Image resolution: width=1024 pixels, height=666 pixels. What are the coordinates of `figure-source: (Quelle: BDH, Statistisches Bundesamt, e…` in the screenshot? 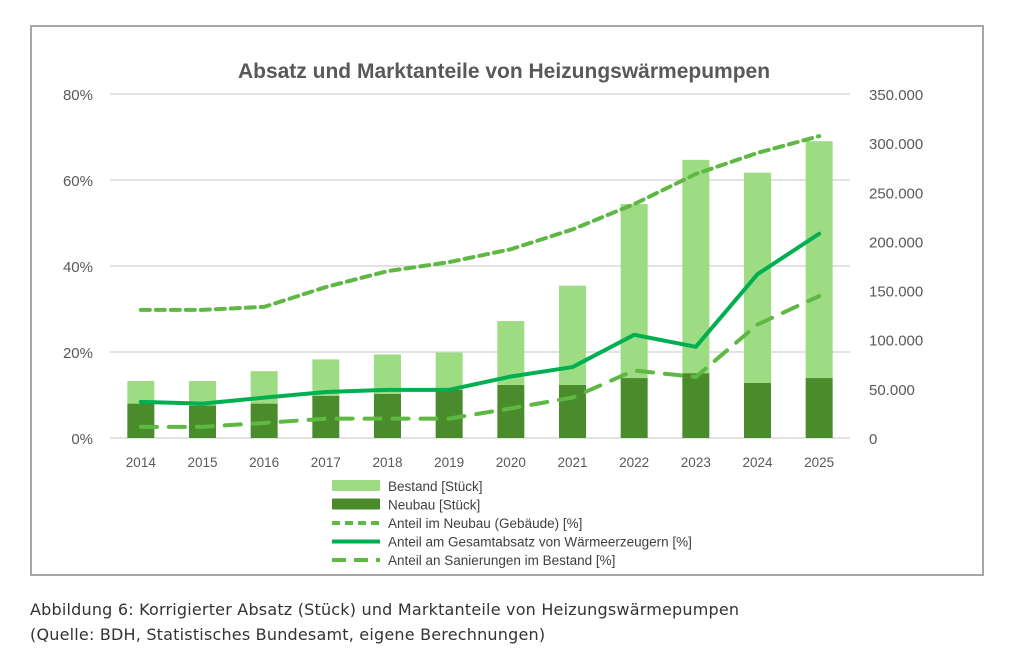 It's located at (288, 634).